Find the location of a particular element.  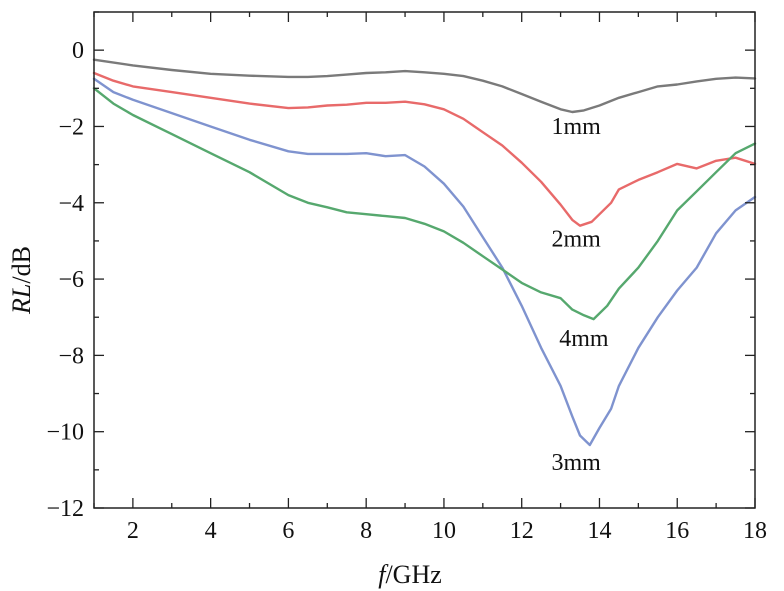

x-tick-label: 14 is located at coordinates (599, 531).